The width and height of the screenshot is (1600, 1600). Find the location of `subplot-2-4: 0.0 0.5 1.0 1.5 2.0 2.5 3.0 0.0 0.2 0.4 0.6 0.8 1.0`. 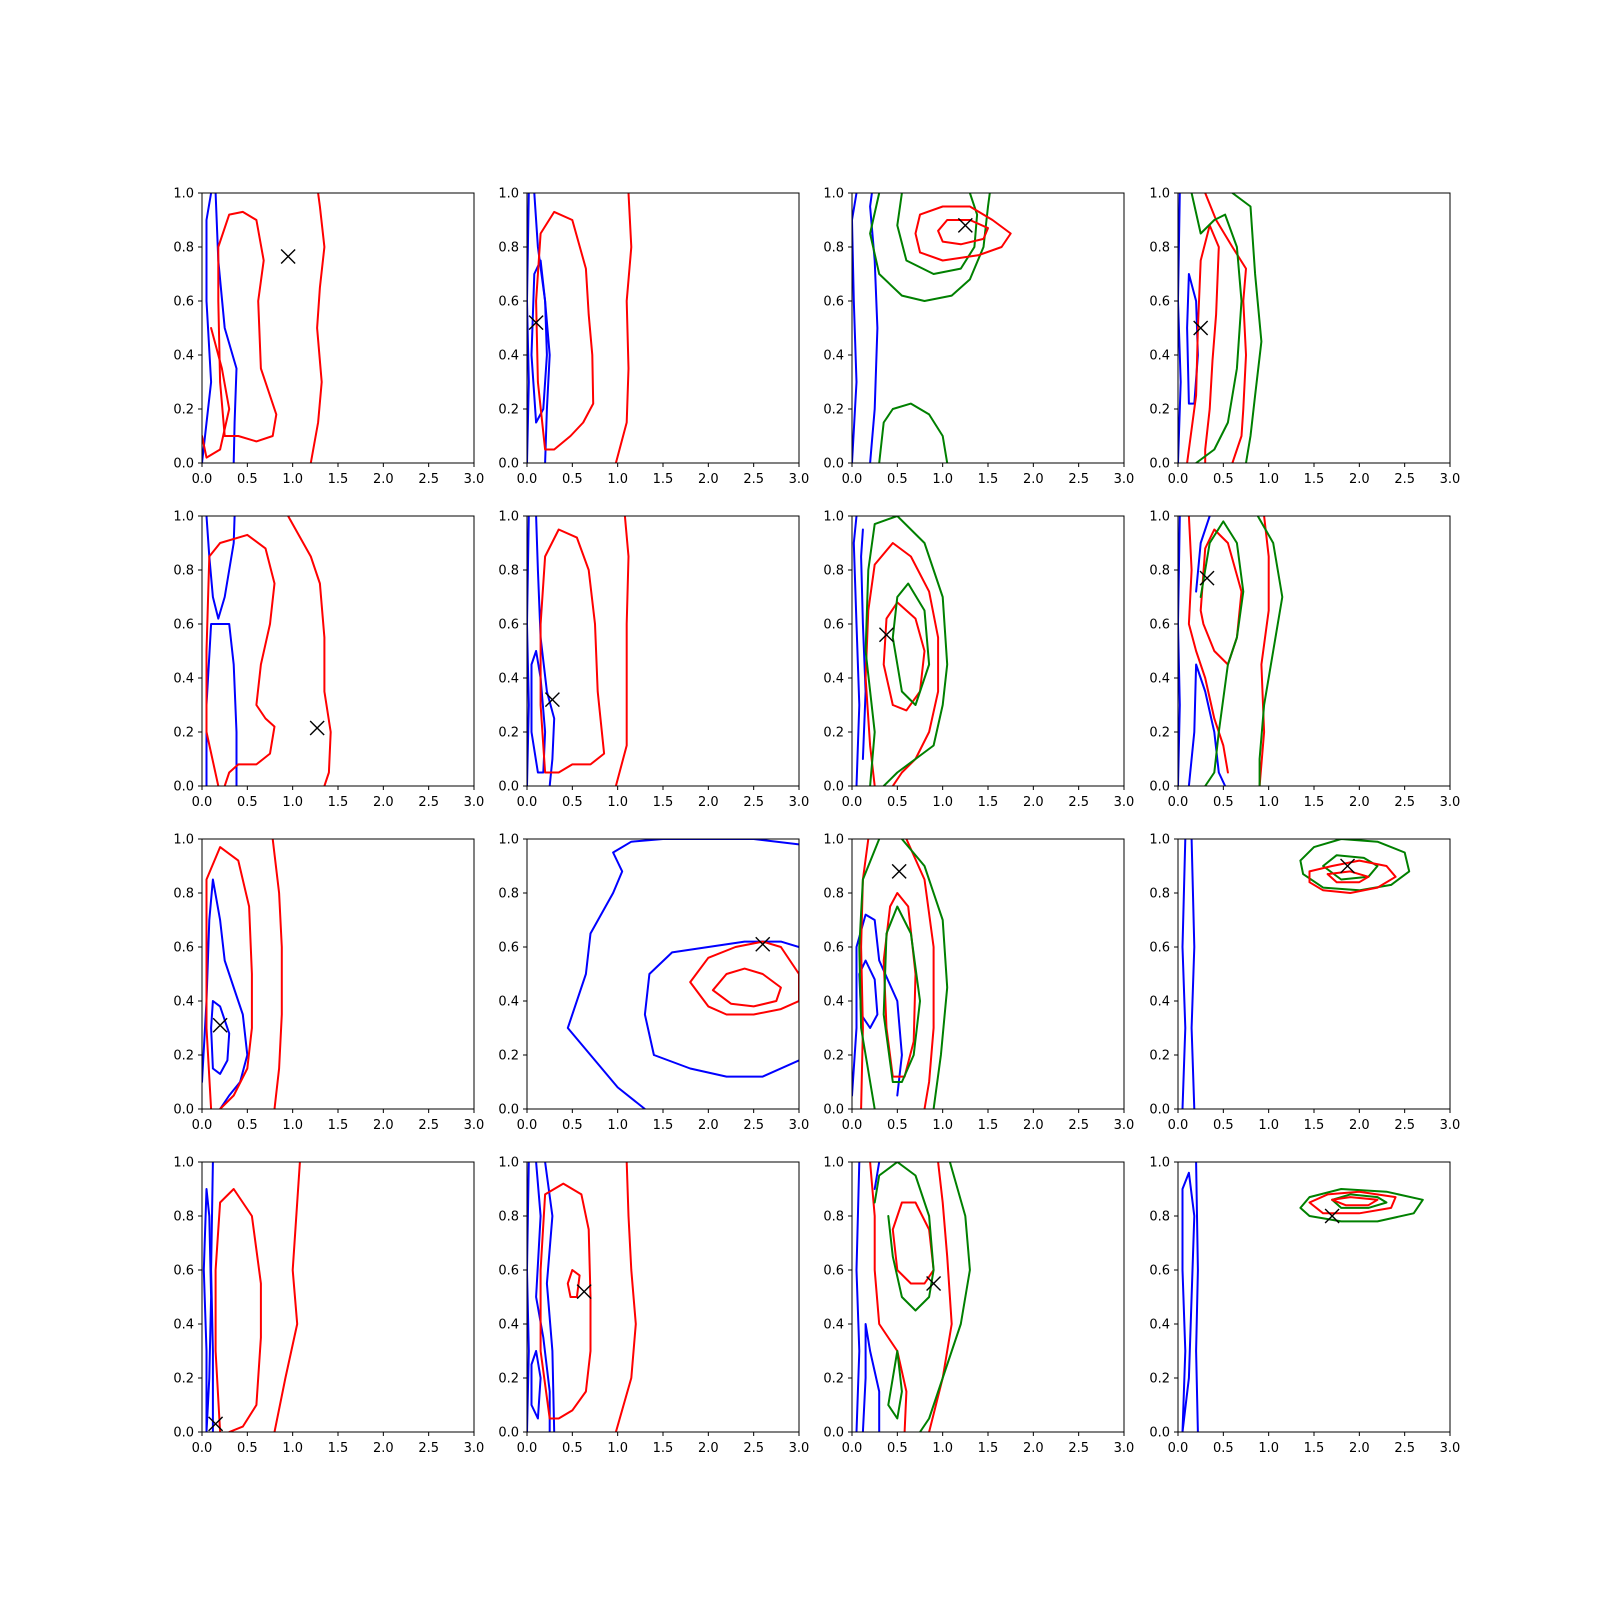

subplot-2-4: 0.0 0.5 1.0 1.5 2.0 2.5 3.0 0.0 0.2 0.4 0.6 0.8 1.0 is located at coordinates (1304, 660).